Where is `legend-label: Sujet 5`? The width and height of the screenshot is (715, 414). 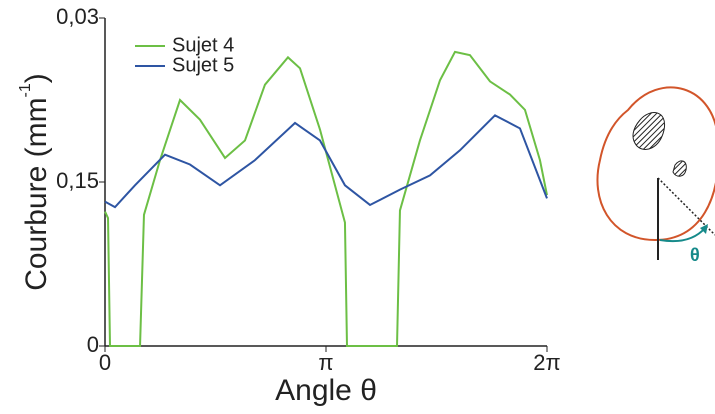 legend-label: Sujet 5 is located at coordinates (203, 65).